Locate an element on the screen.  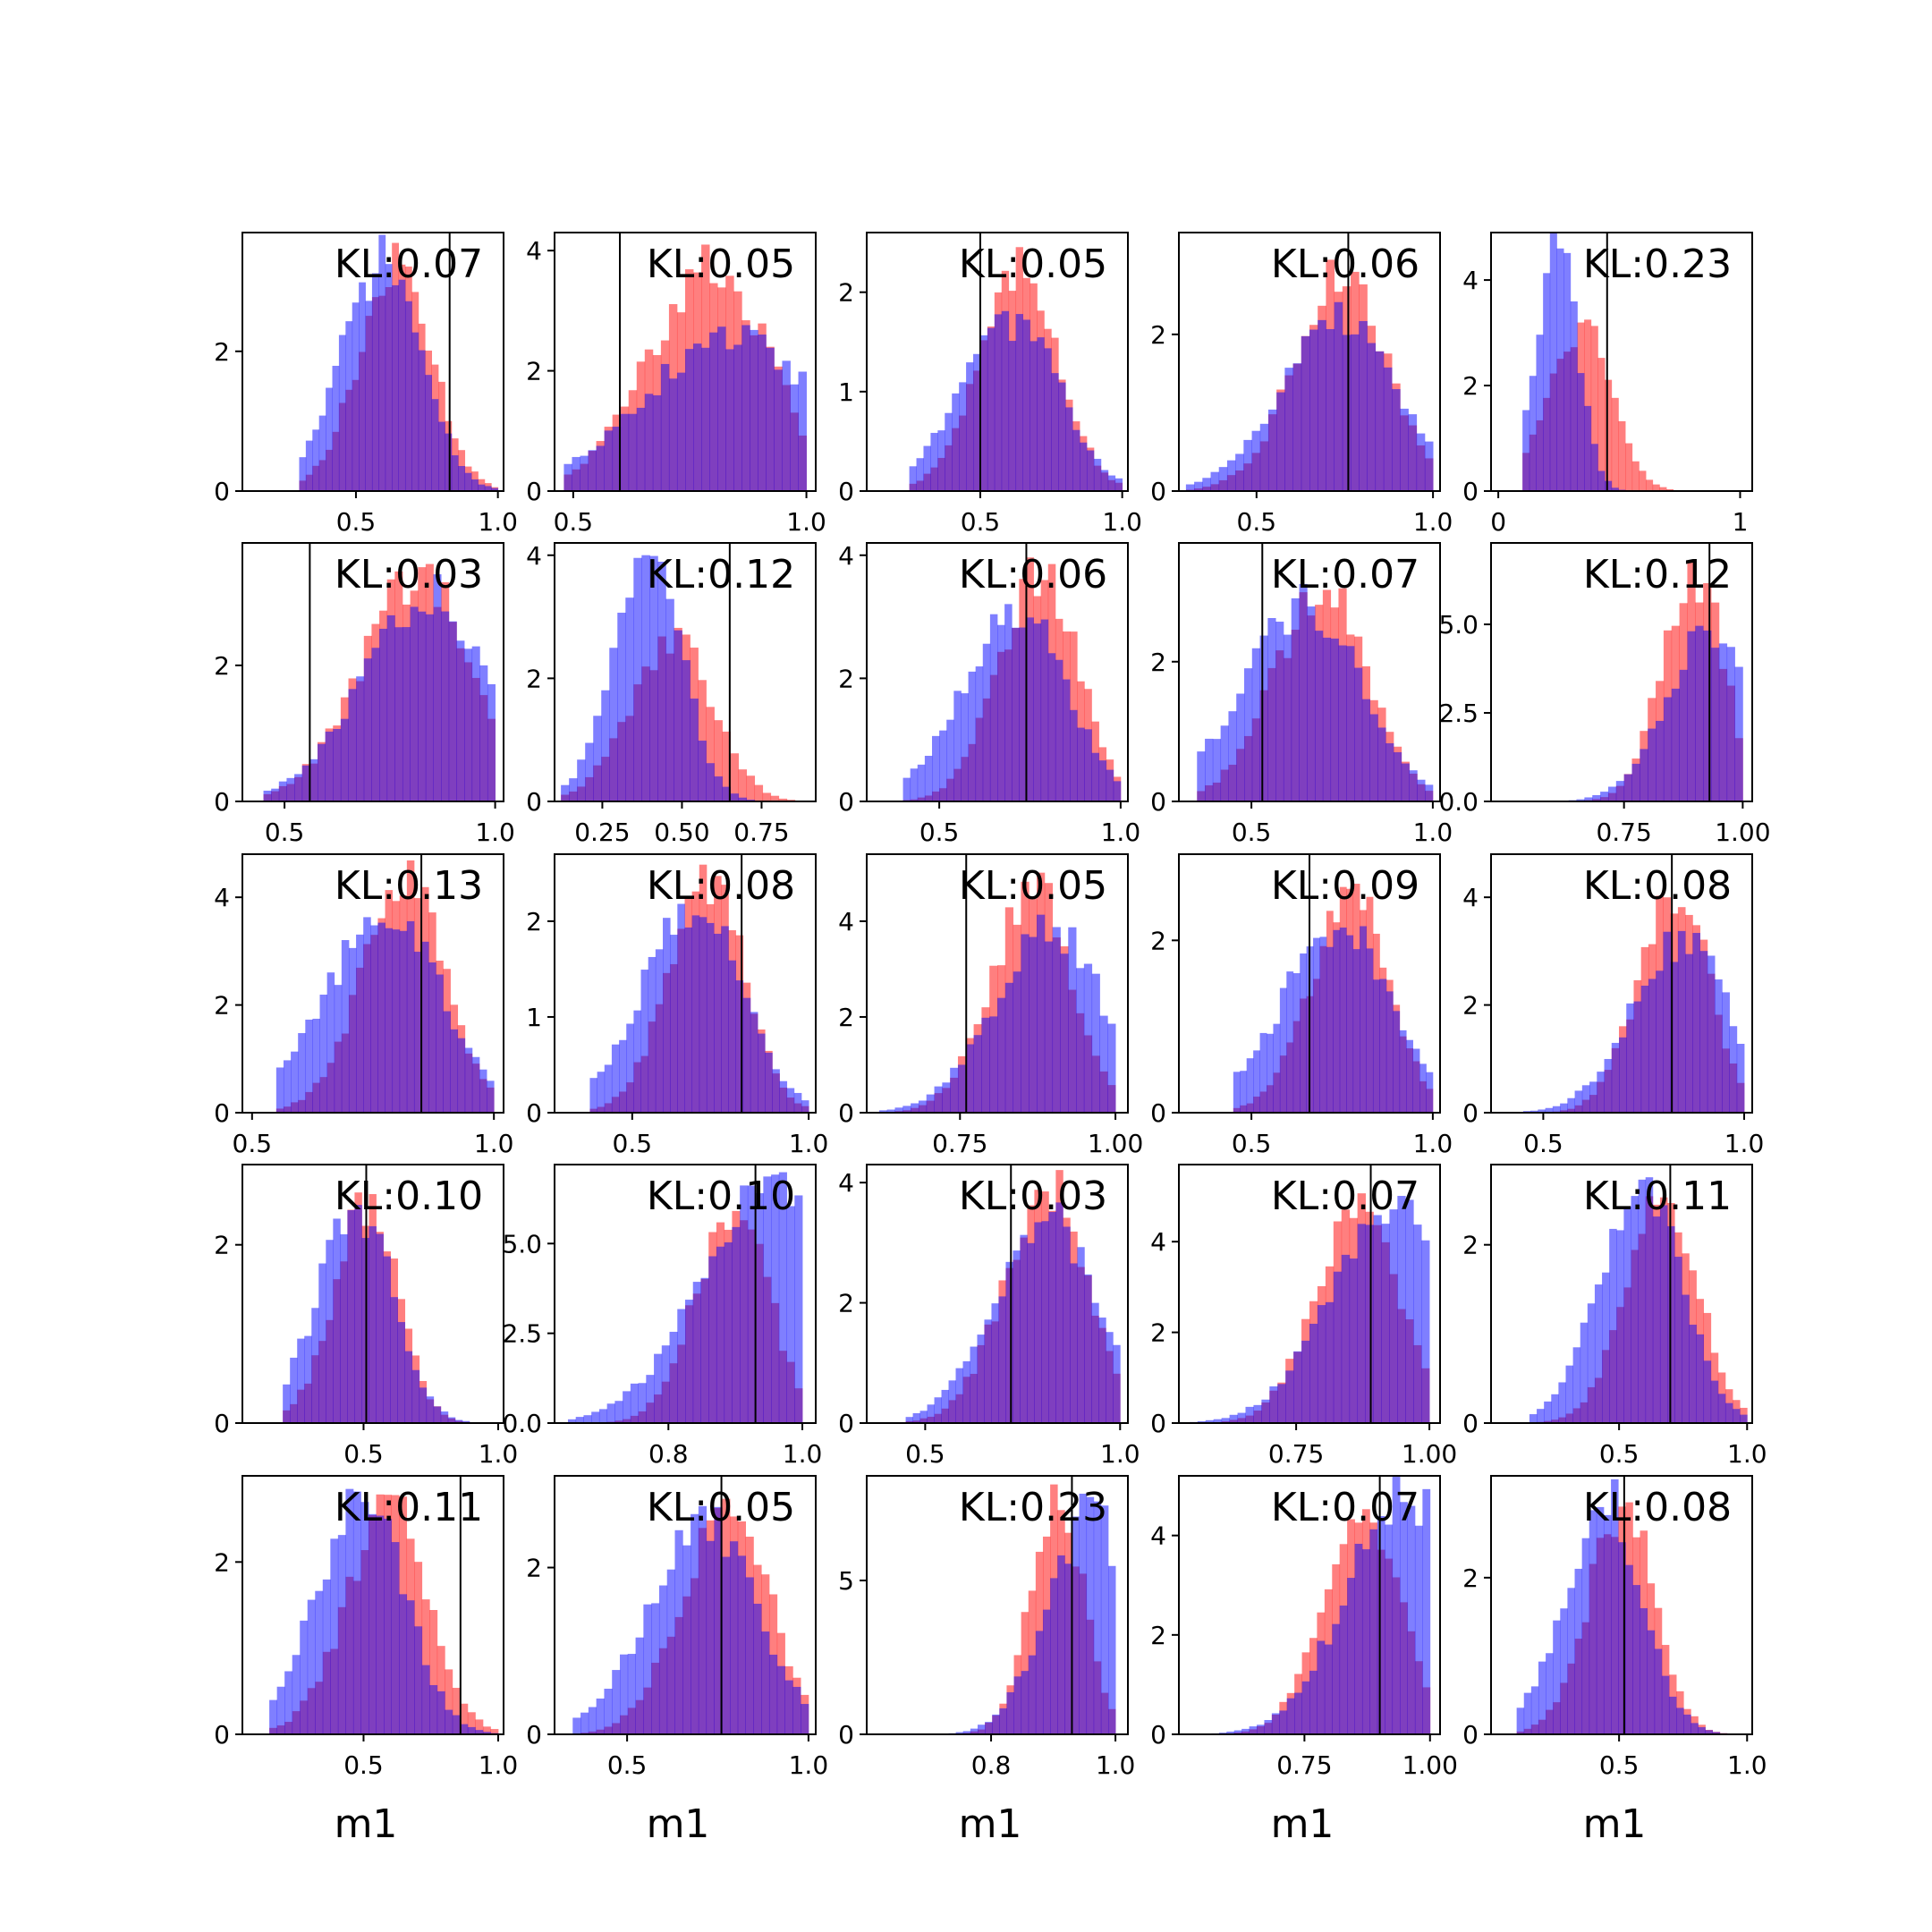
kl-annotation: KL:0.03 is located at coordinates (1033, 1196).